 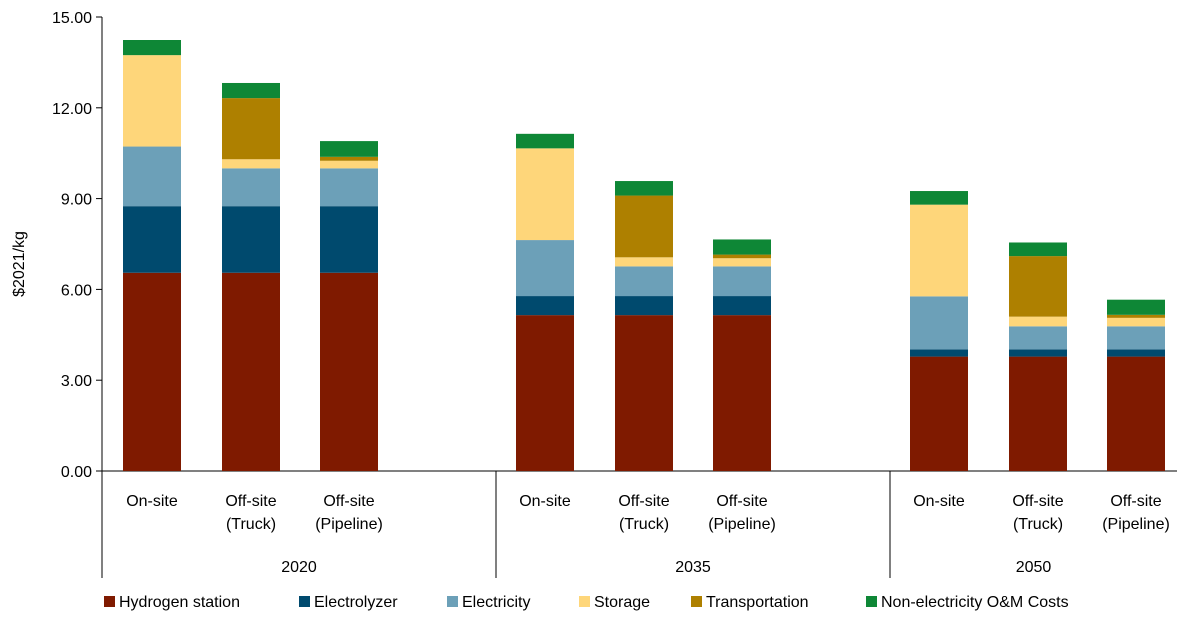 I want to click on legend-label: Hydrogen station, so click(x=179, y=602).